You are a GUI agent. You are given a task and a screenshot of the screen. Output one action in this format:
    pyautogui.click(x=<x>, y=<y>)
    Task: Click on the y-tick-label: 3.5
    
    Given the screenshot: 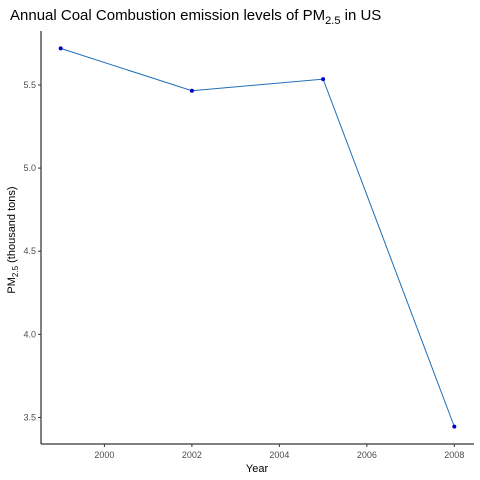 What is the action you would take?
    pyautogui.click(x=29, y=417)
    